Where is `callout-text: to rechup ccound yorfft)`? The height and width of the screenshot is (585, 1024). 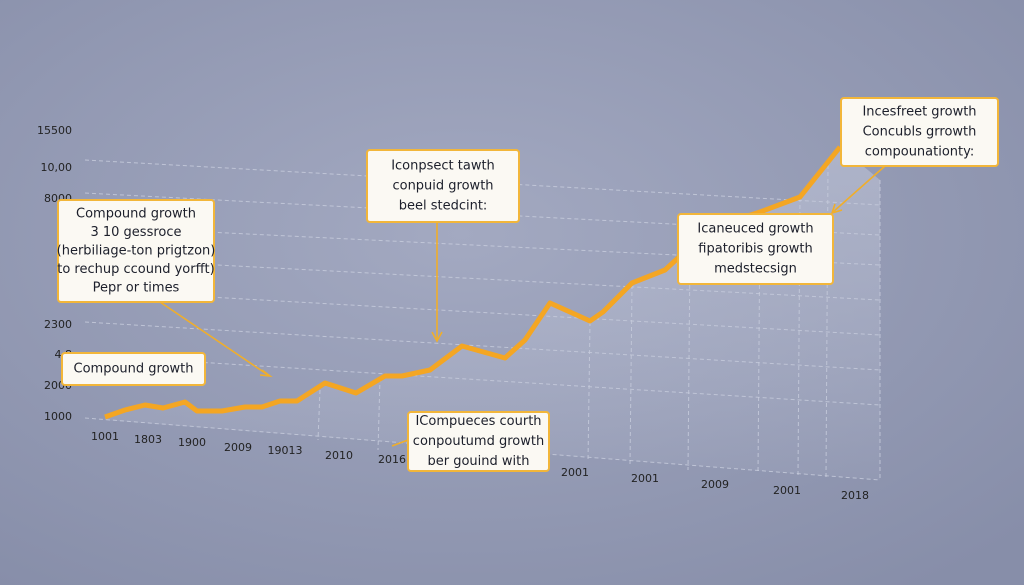 callout-text: to rechup ccound yorfft) is located at coordinates (135, 269).